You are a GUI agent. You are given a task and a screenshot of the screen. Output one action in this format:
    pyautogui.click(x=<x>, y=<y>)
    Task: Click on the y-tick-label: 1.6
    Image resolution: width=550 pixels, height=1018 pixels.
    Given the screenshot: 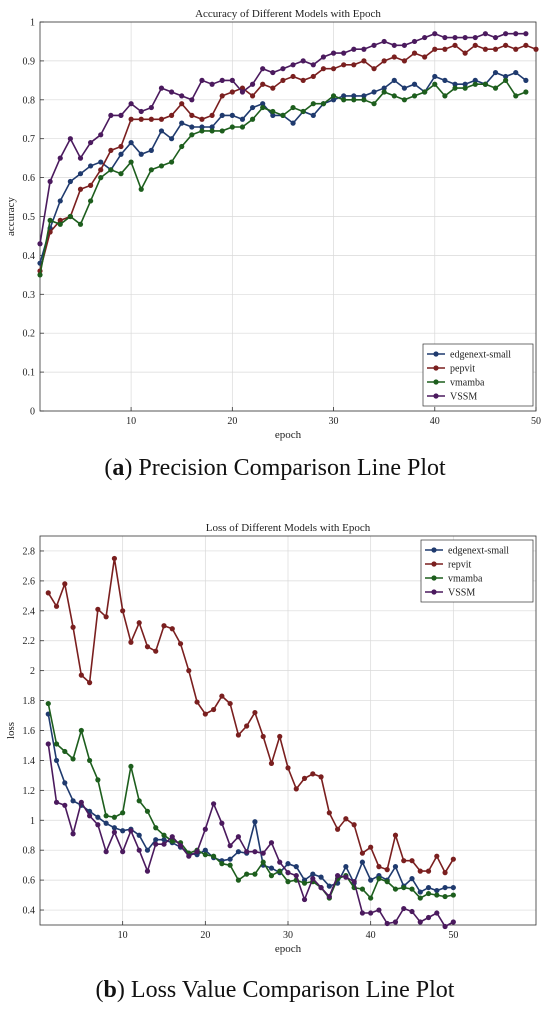 What is the action you would take?
    pyautogui.click(x=29, y=731)
    